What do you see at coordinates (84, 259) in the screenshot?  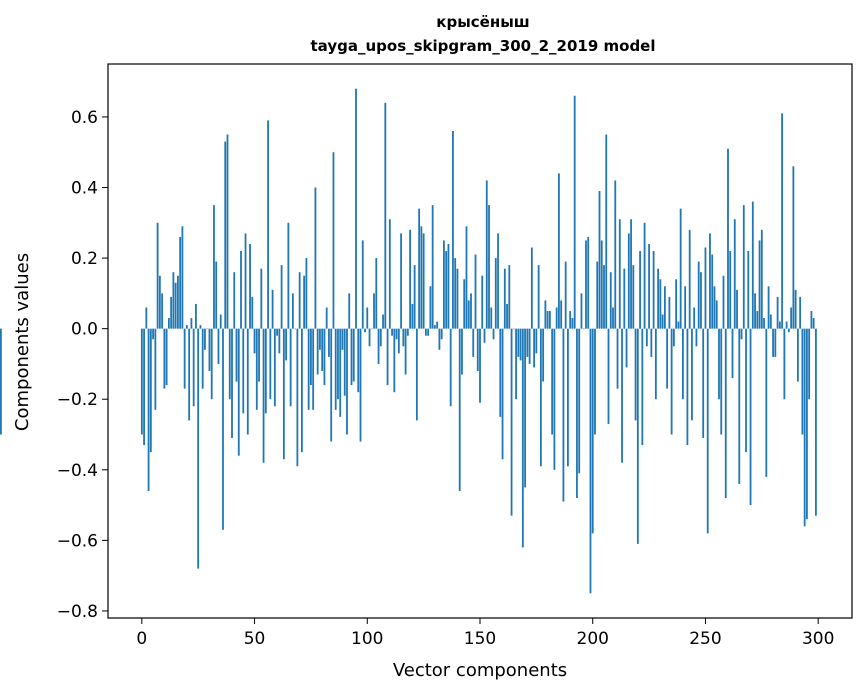 I see `y-tick-label: 0.2` at bounding box center [84, 259].